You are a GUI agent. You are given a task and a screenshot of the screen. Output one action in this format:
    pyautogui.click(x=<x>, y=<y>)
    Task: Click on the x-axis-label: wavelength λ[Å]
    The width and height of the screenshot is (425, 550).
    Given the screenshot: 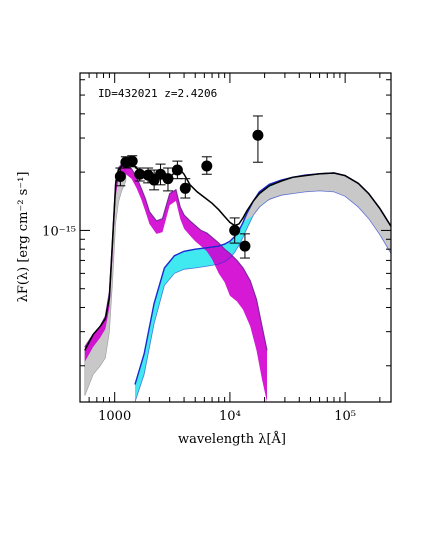 What is the action you would take?
    pyautogui.click(x=232, y=439)
    